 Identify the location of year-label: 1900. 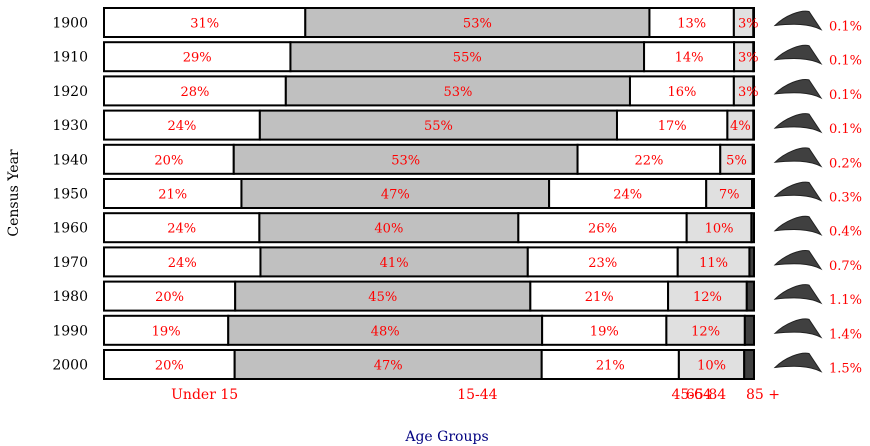
(70, 24).